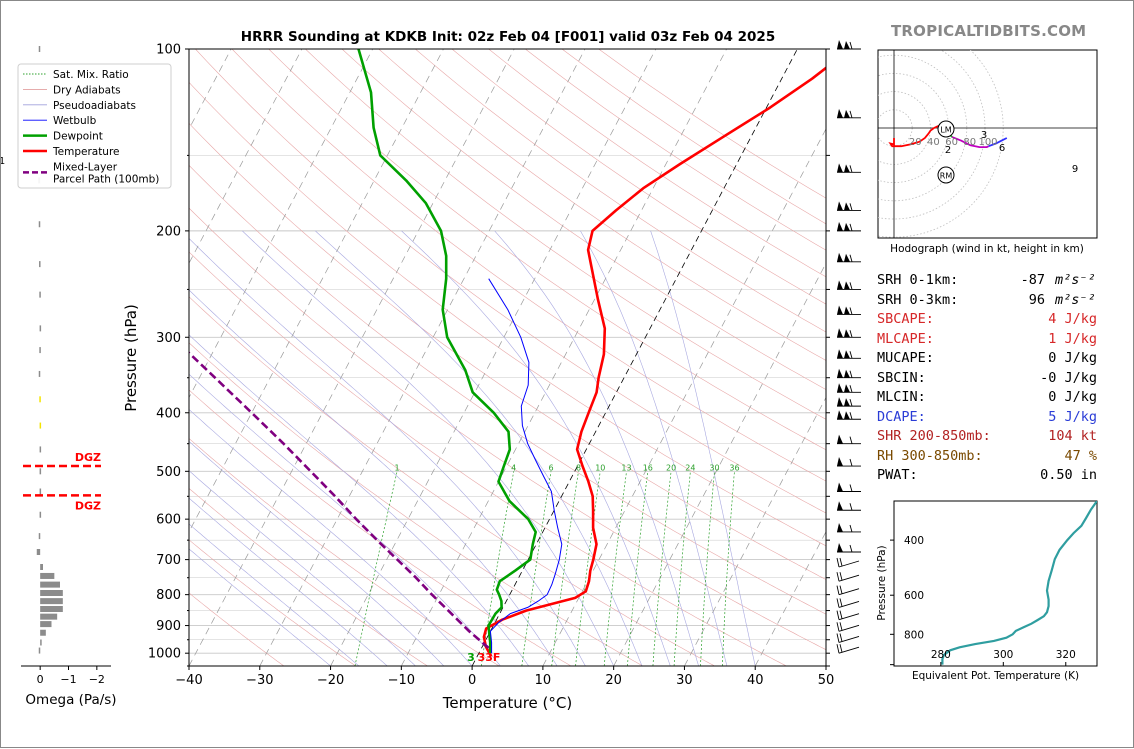 This screenshot has height=749, width=1134. I want to click on index-row: DCAPE: 5 J/kg, so click(992, 418).